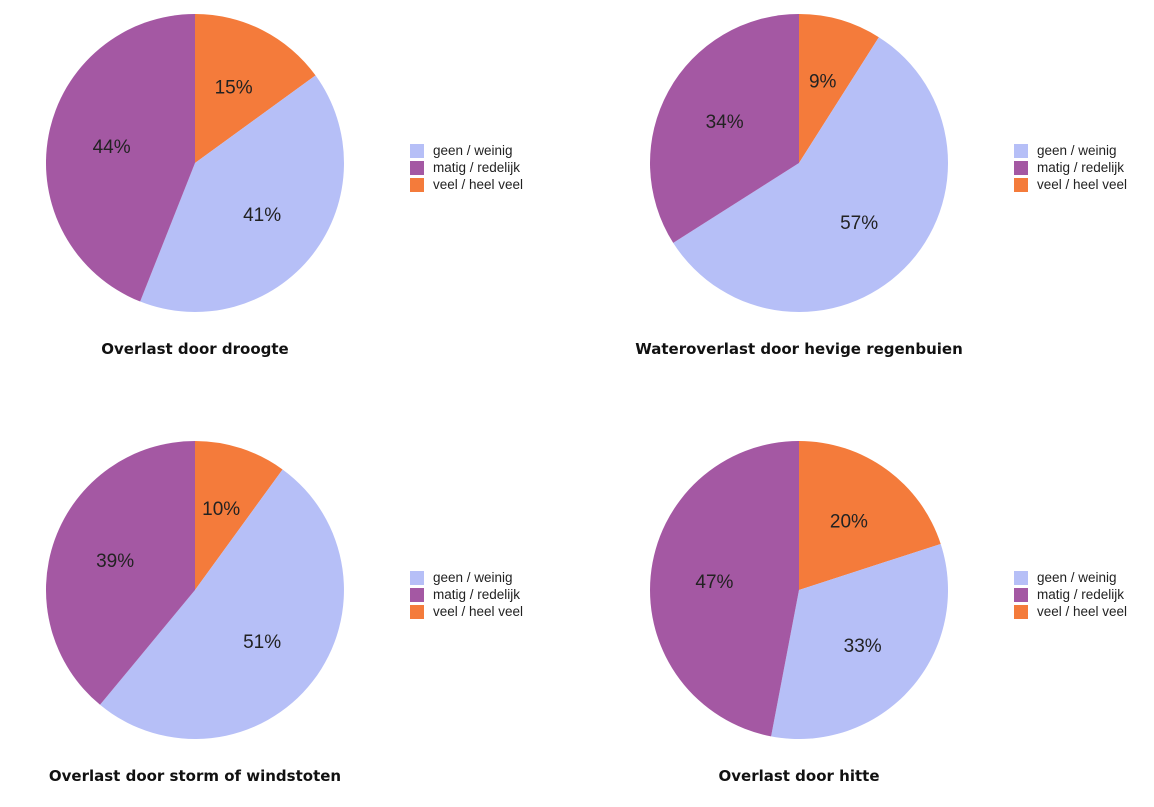 The width and height of the screenshot is (1154, 807). What do you see at coordinates (725, 122) in the screenshot?
I see `slice-label-matig-redelijk: 34%` at bounding box center [725, 122].